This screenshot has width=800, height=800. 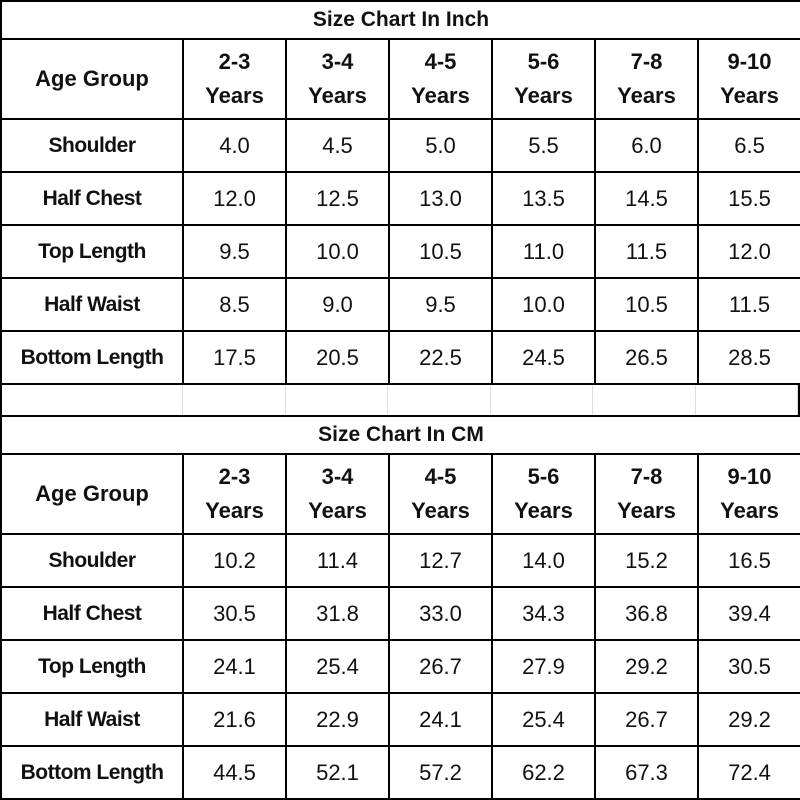 What do you see at coordinates (646, 251) in the screenshot?
I see `value-text: 11.5` at bounding box center [646, 251].